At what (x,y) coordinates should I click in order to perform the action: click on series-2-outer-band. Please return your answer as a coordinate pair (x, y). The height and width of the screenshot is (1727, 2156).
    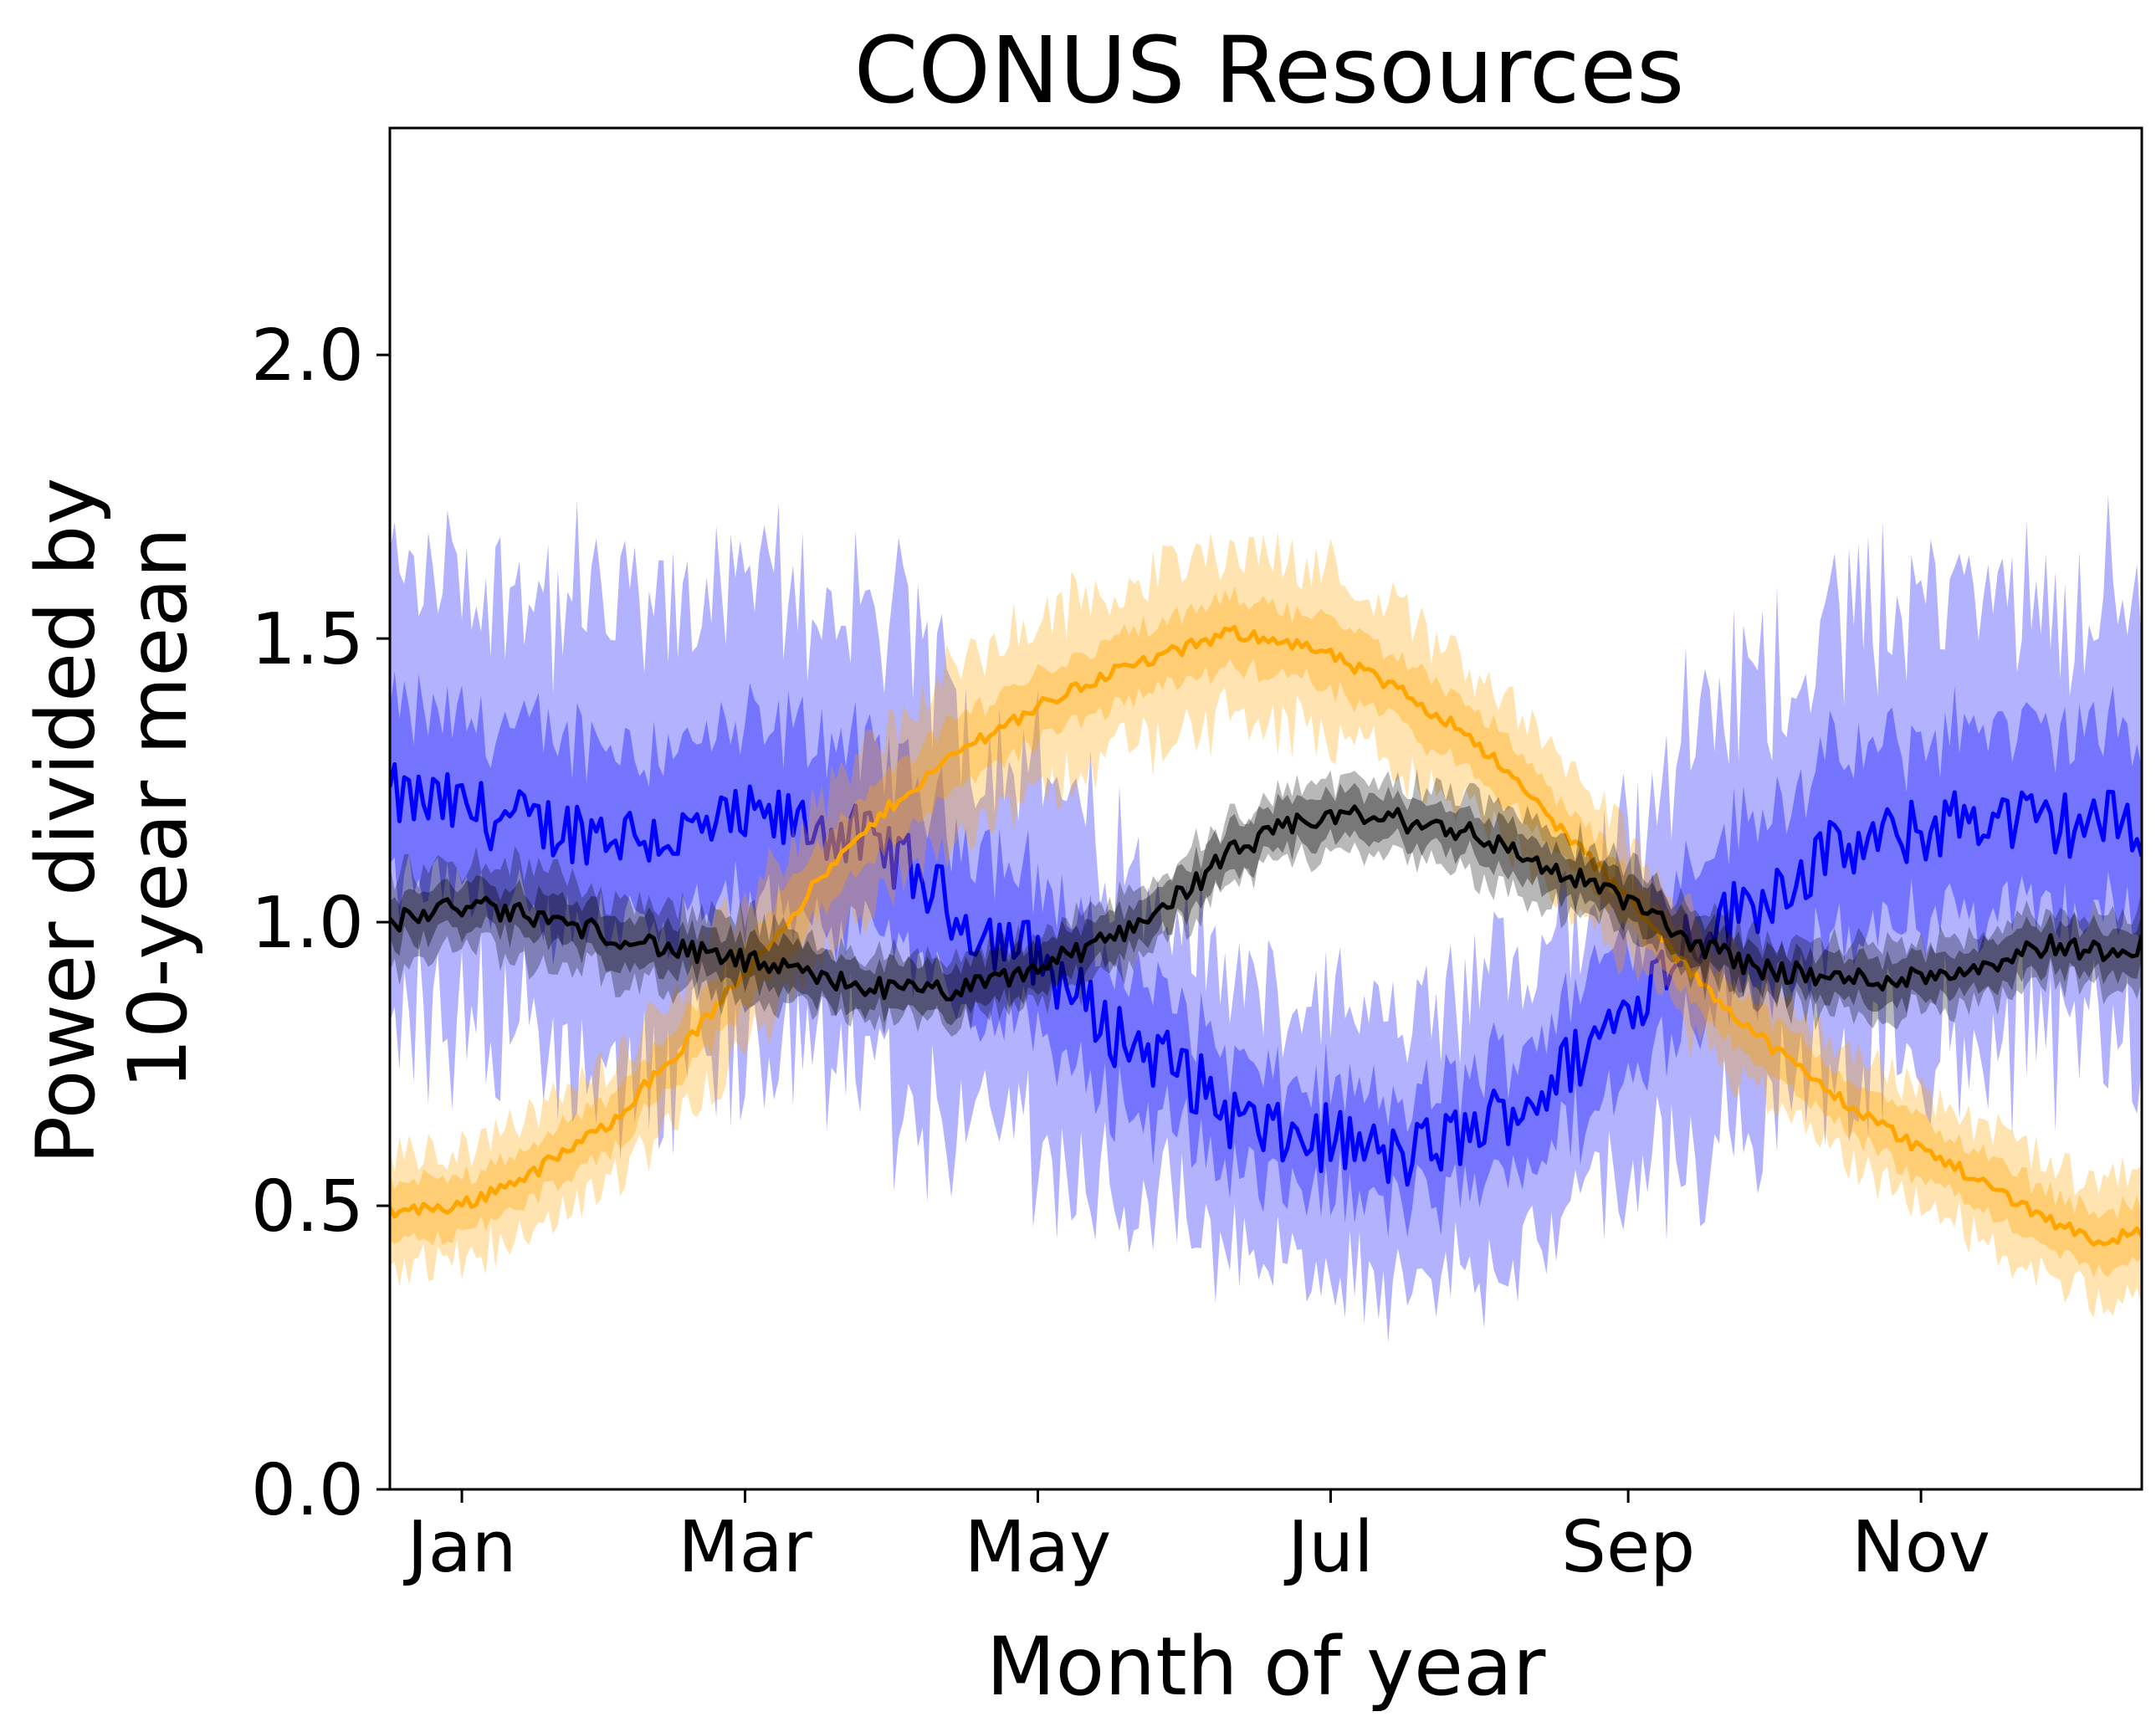
    Looking at the image, I should click on (1266, 903).